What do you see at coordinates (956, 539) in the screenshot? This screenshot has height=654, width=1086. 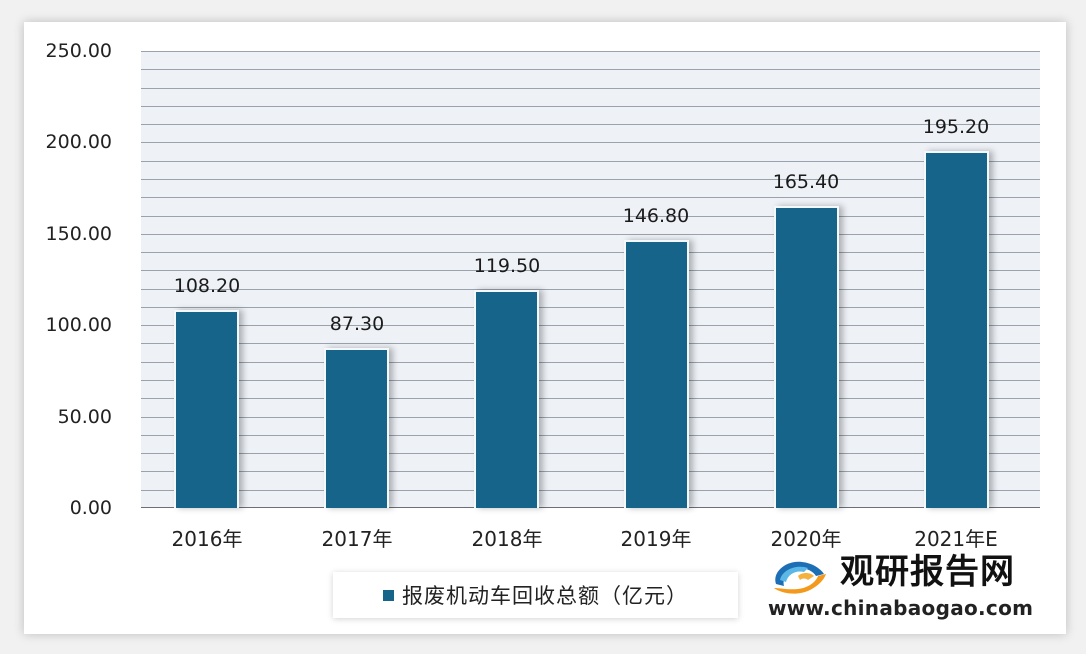 I see `x-tick-label: 2021年E` at bounding box center [956, 539].